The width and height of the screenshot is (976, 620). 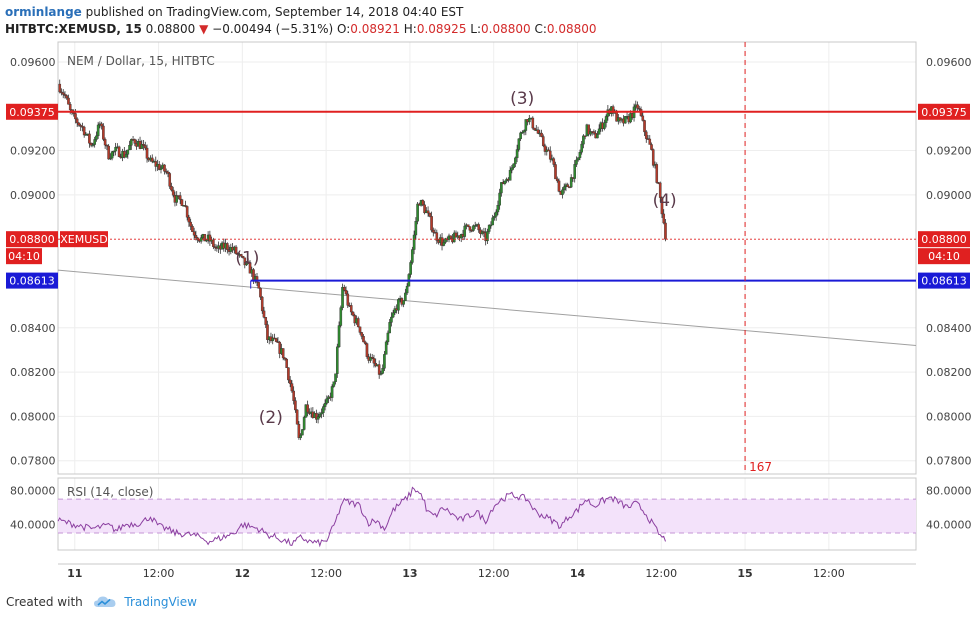 I want to click on wave-label: (2), so click(x=271, y=418).